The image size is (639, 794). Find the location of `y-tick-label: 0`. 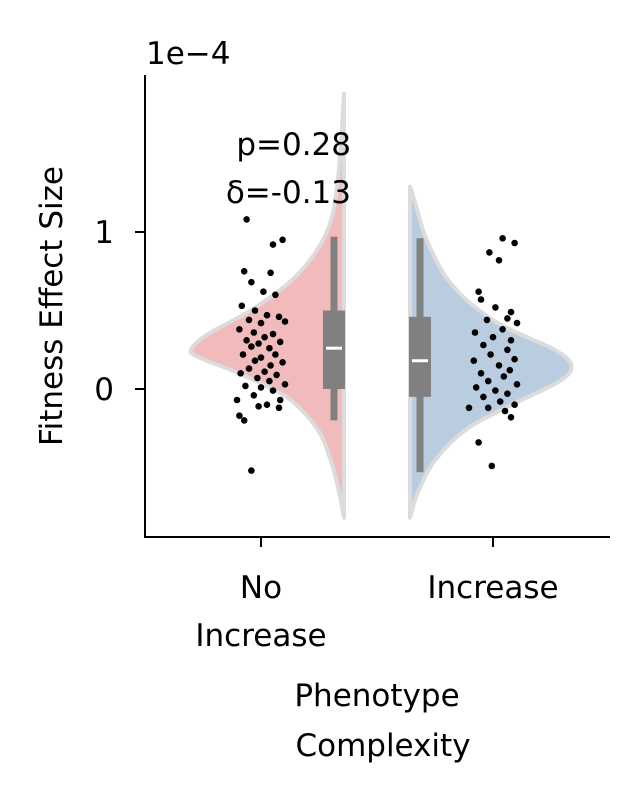

y-tick-label: 0 is located at coordinates (104, 390).